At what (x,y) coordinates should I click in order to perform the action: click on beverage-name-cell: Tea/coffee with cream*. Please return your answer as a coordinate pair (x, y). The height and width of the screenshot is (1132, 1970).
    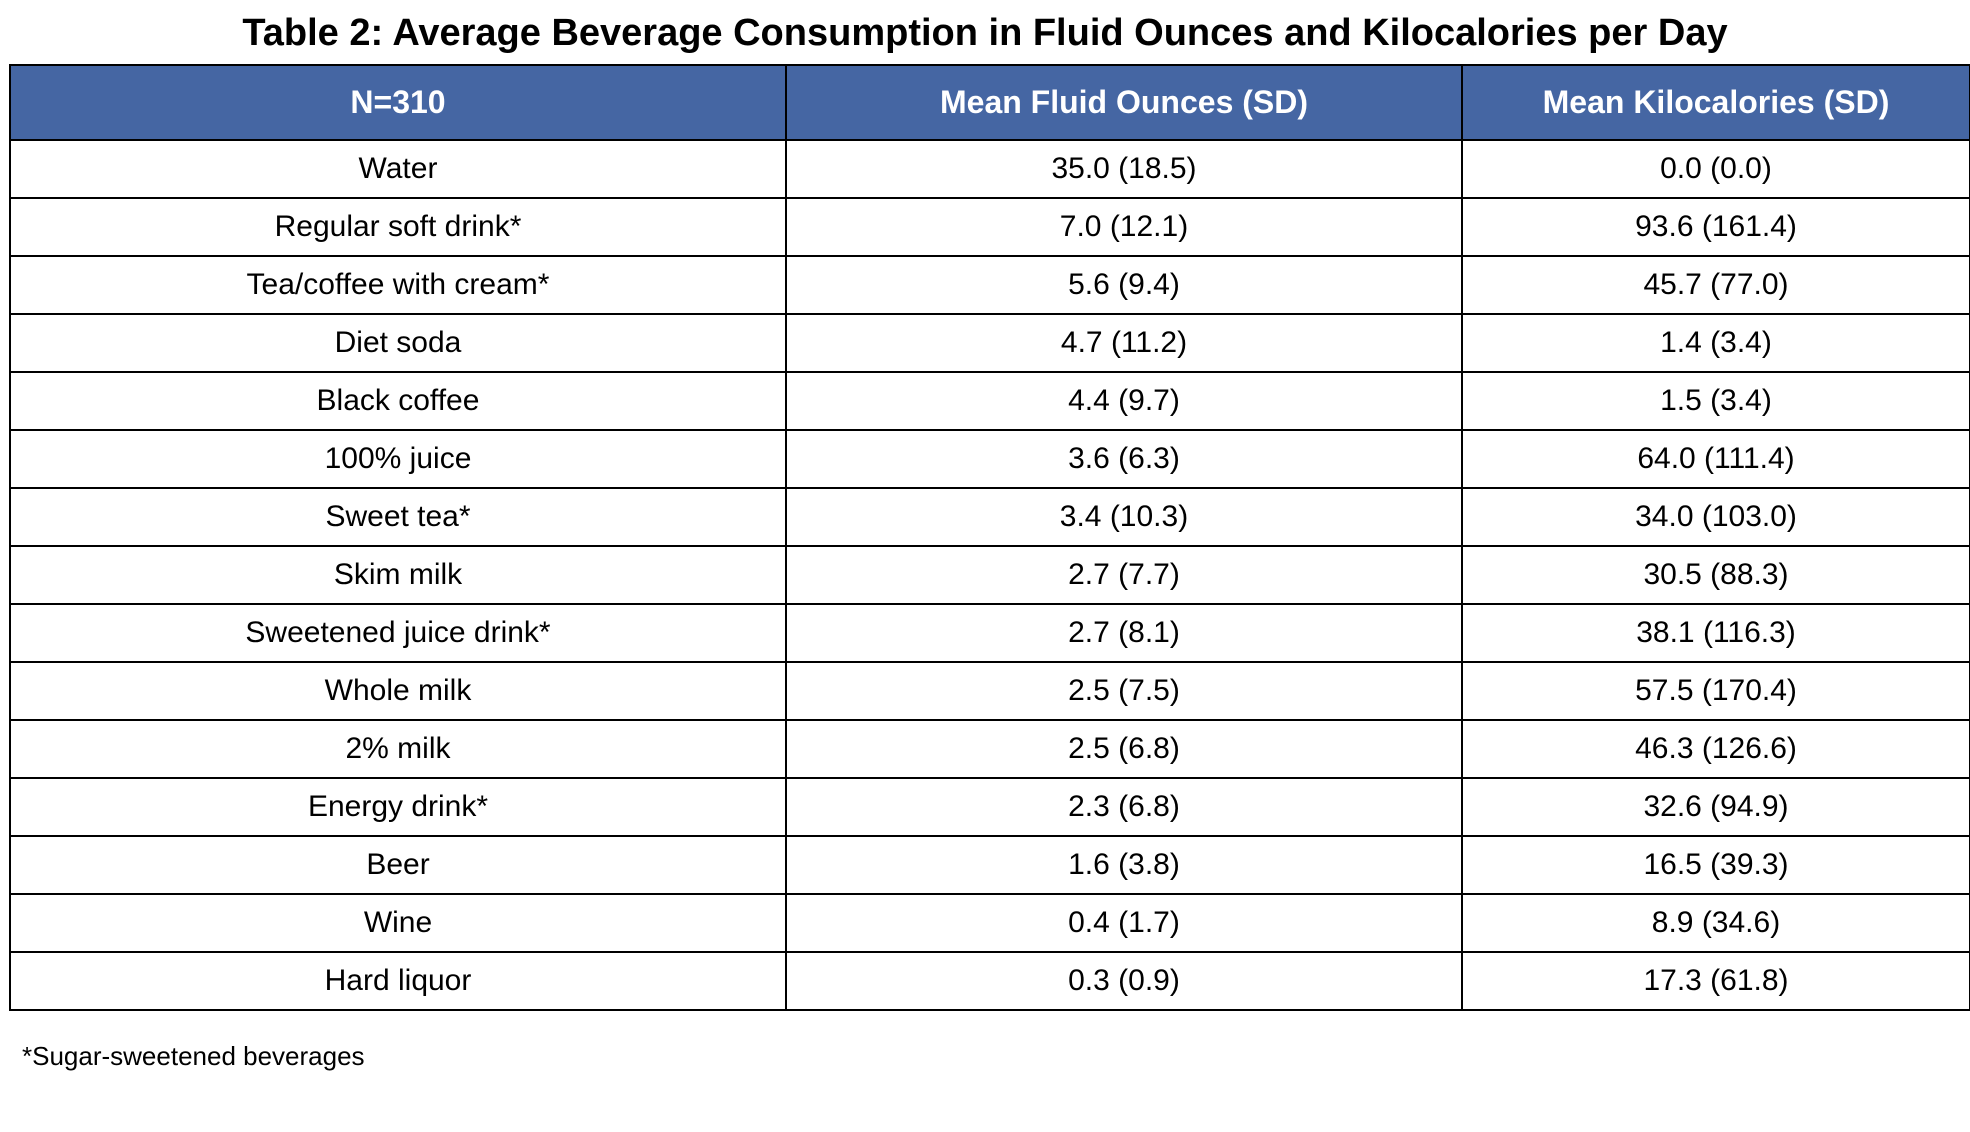
    Looking at the image, I should click on (398, 285).